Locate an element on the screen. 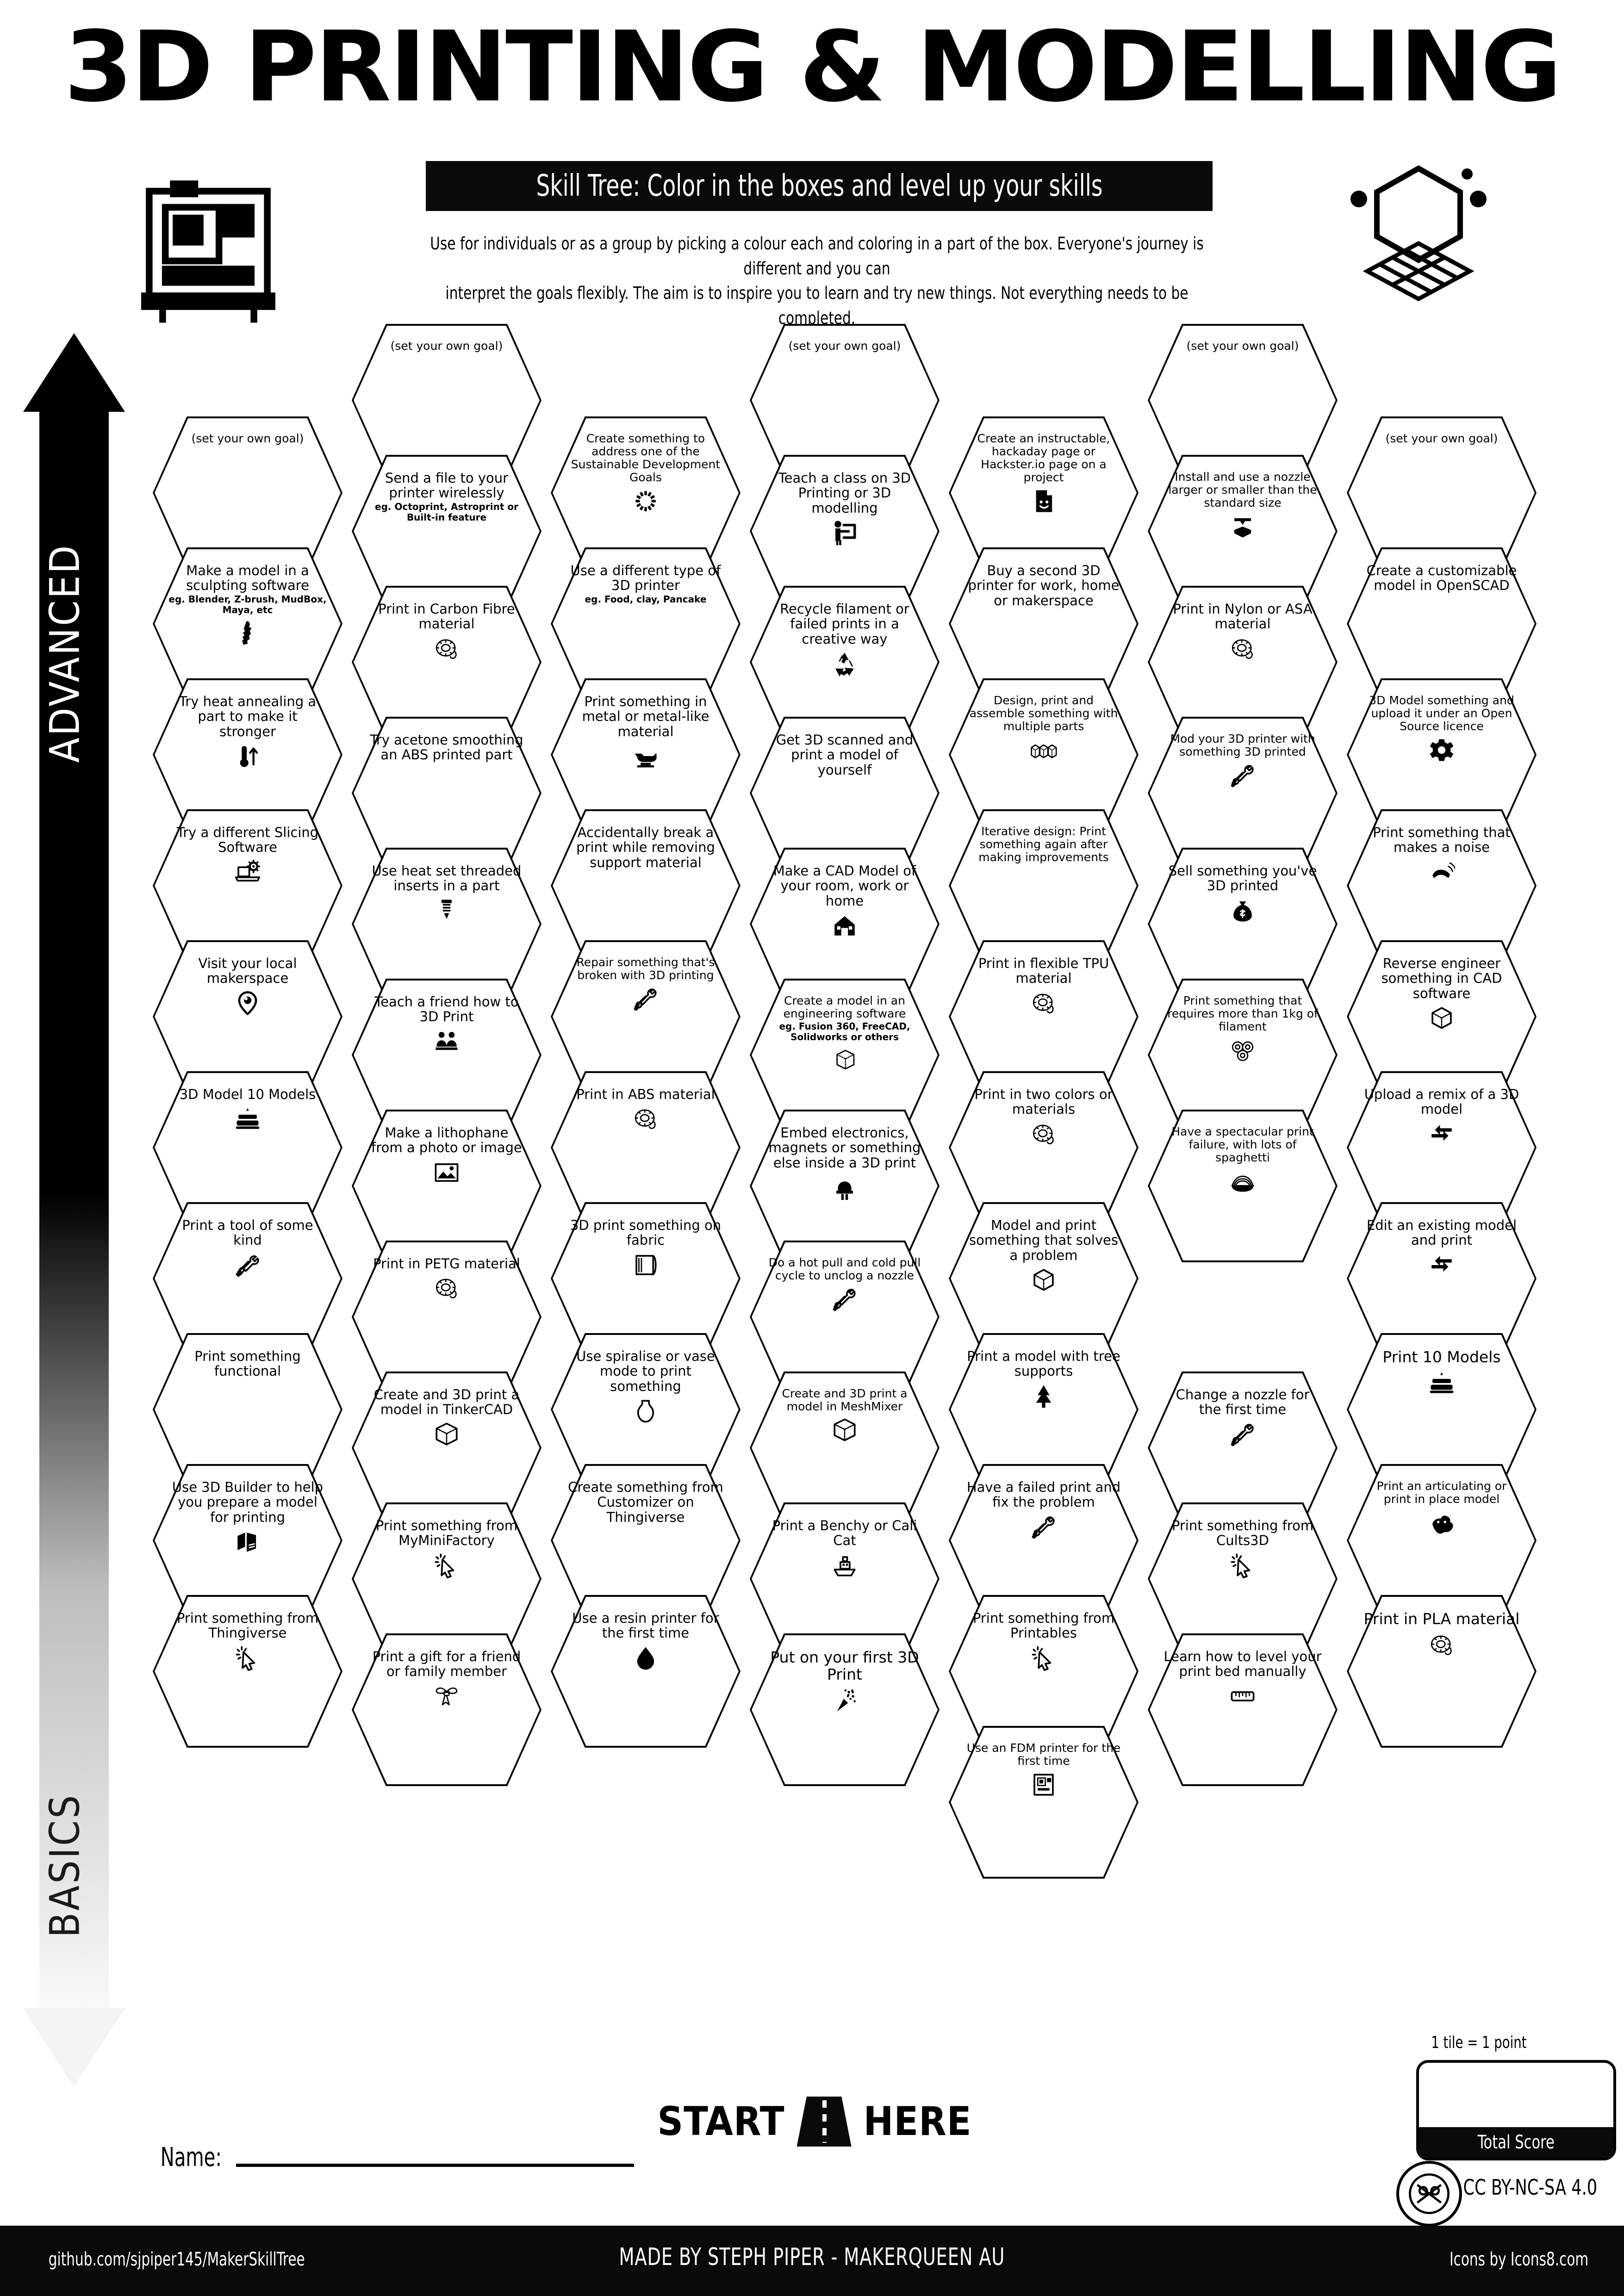 This screenshot has height=2296, width=1624. skill-tile: Create a customizable model in OpenSCAD is located at coordinates (1442, 624).